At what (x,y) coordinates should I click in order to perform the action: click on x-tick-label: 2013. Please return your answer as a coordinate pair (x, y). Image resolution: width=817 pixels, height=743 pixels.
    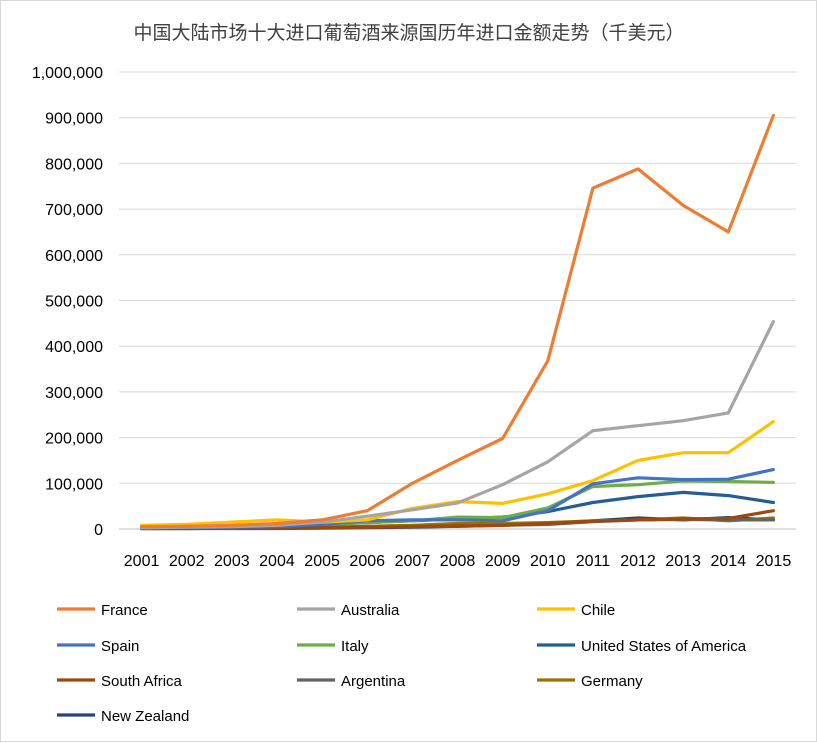
    Looking at the image, I should click on (683, 561).